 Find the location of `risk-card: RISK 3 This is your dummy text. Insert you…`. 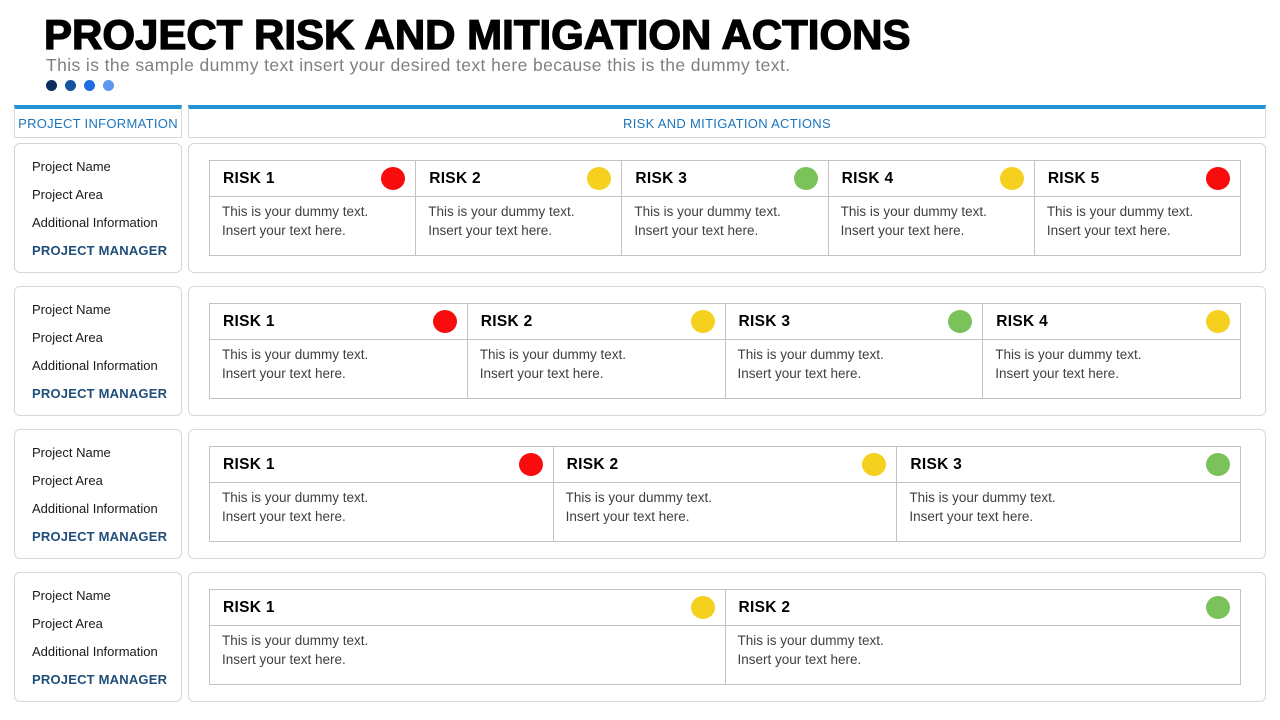

risk-card: RISK 3 This is your dummy text. Insert you… is located at coordinates (1068, 494).